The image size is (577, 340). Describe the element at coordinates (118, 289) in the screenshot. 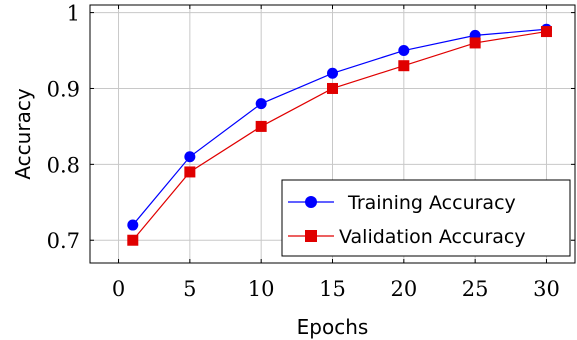

I see `x-tick-label: 0` at that location.